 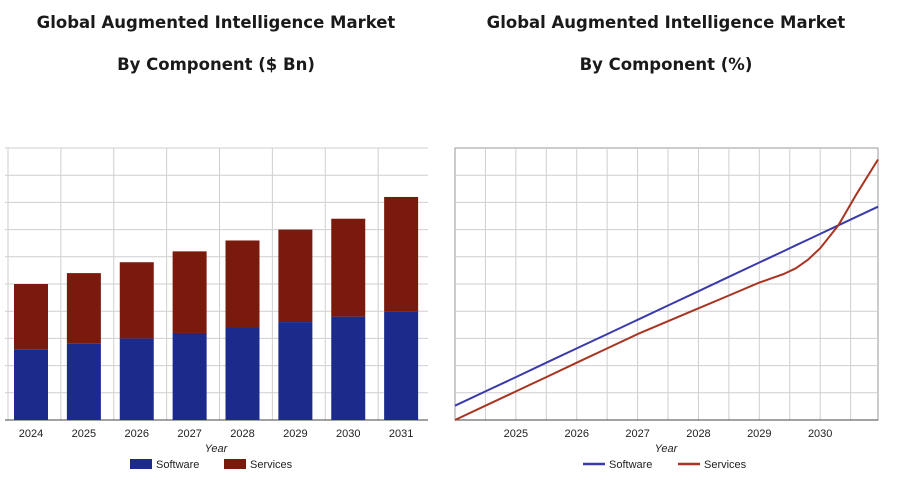 What do you see at coordinates (401, 254) in the screenshot?
I see `bar-services-2031` at bounding box center [401, 254].